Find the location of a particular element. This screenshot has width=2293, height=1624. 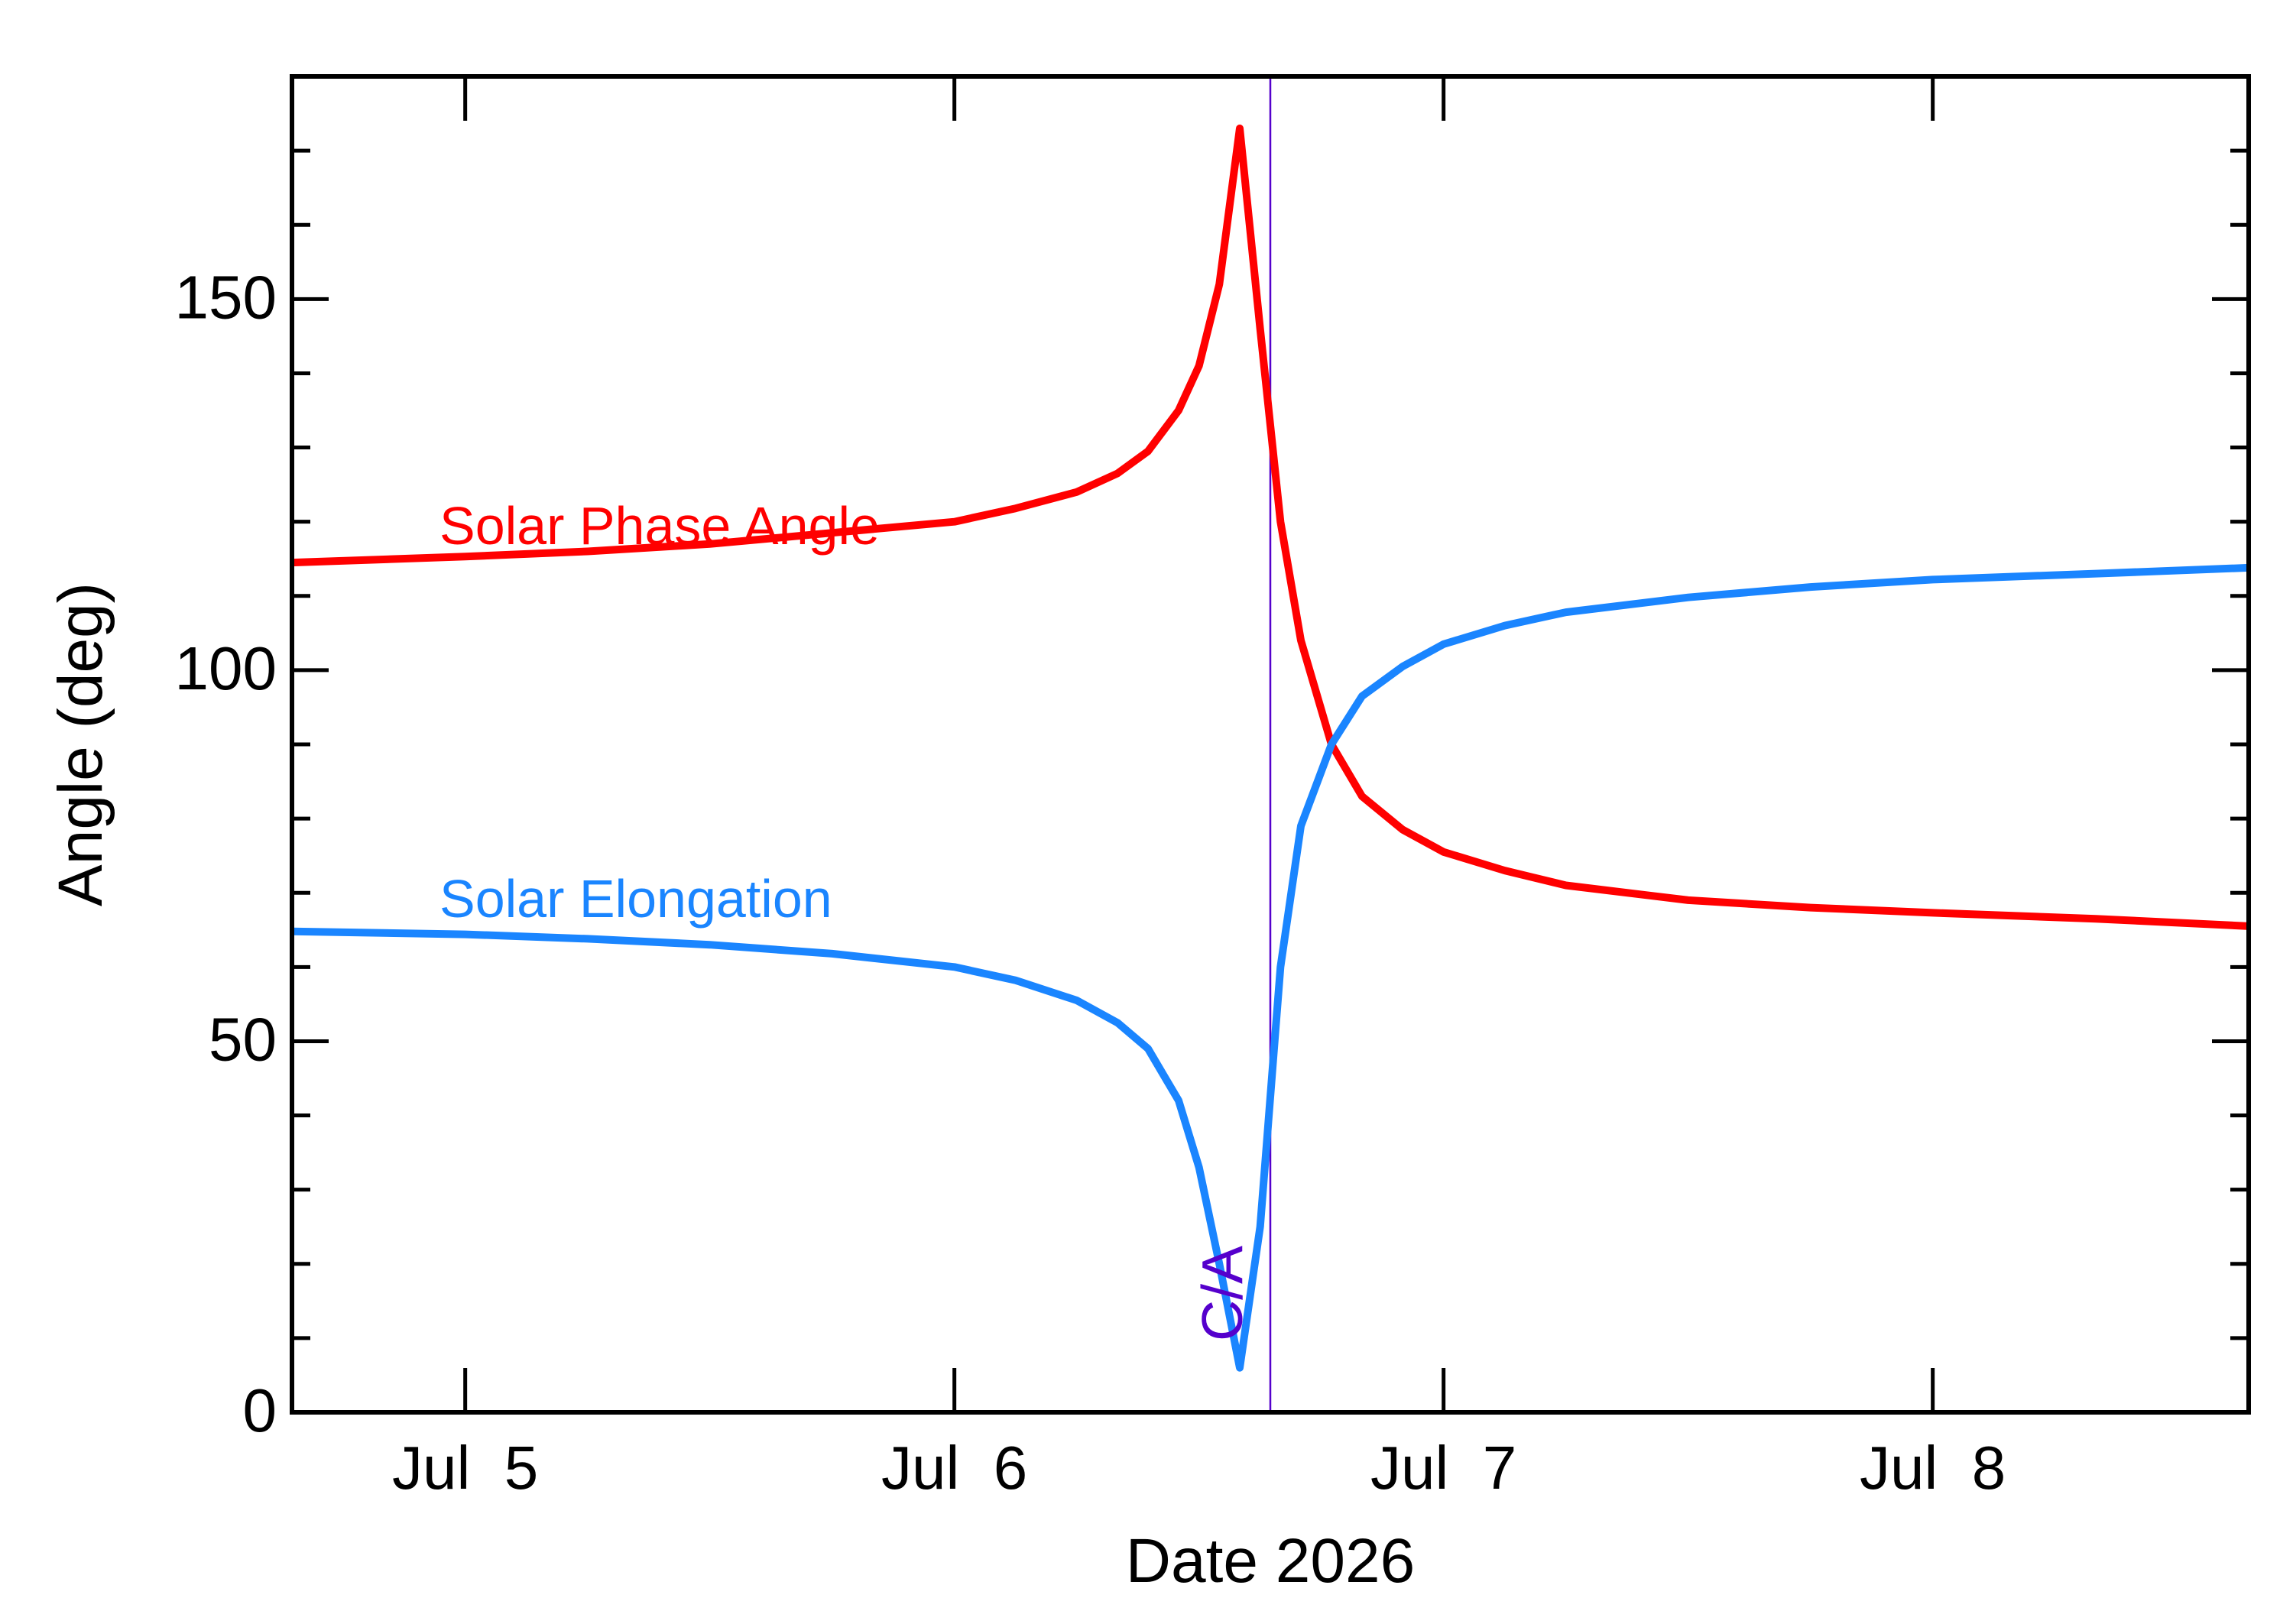

y-axis-label: Angle (deg) is located at coordinates (81, 744).